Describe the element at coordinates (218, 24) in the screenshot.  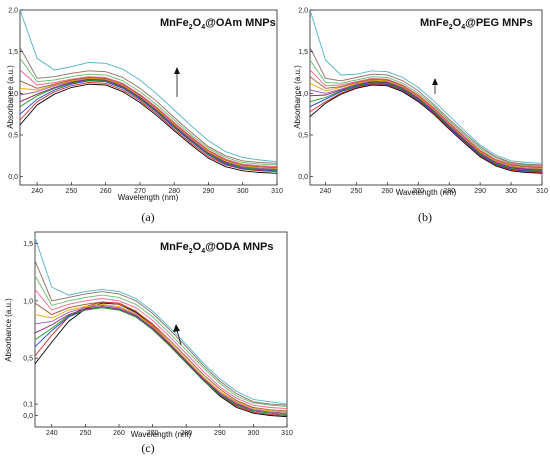
I see `panel-title: MnFe2O4@OAm MNPs` at that location.